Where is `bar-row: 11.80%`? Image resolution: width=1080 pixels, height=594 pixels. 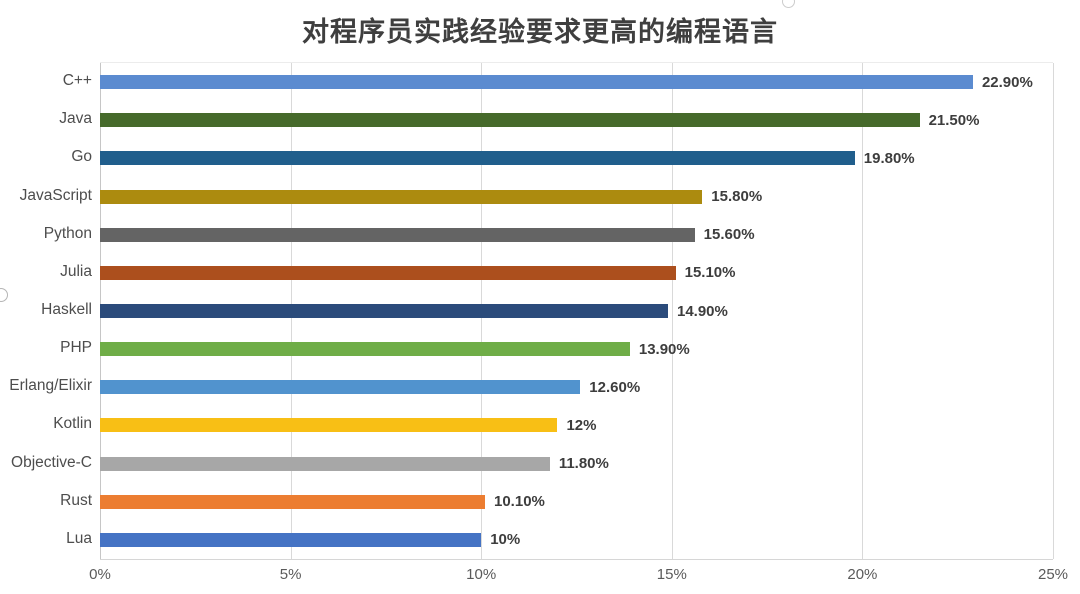 bar-row: 11.80% is located at coordinates (576, 464).